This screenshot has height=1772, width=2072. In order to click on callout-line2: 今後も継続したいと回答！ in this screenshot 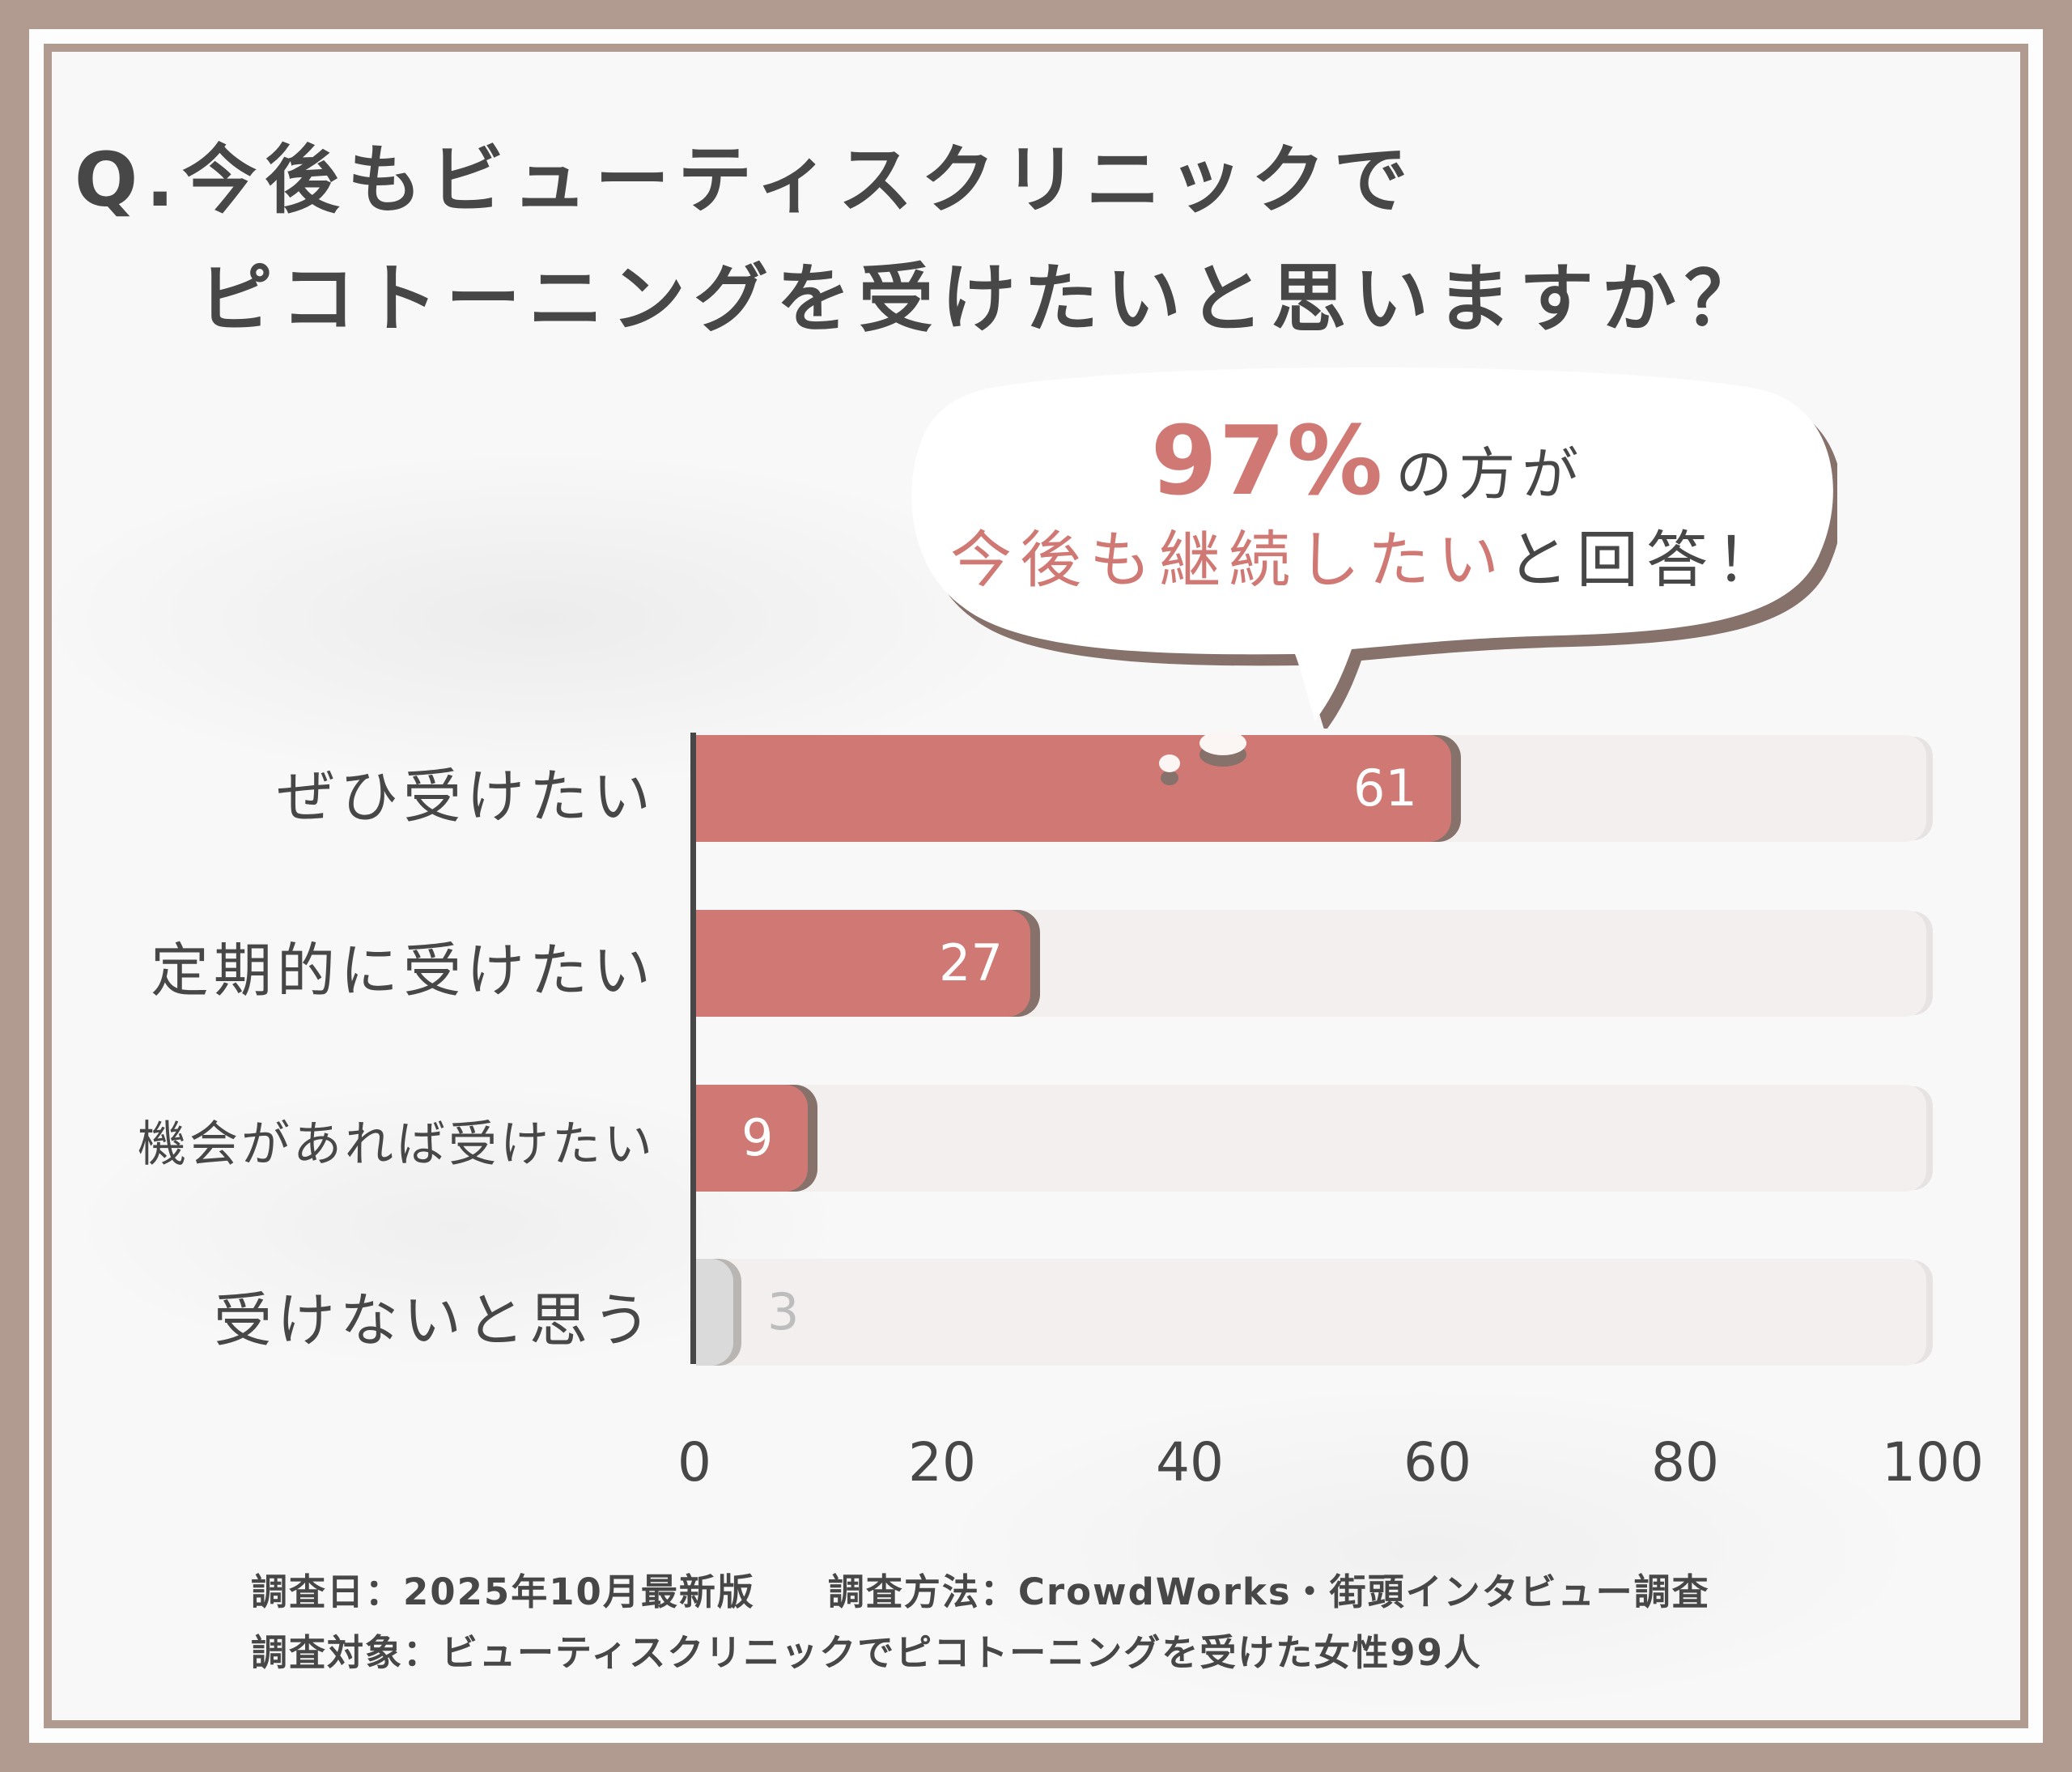, I will do `click(1367, 554)`.